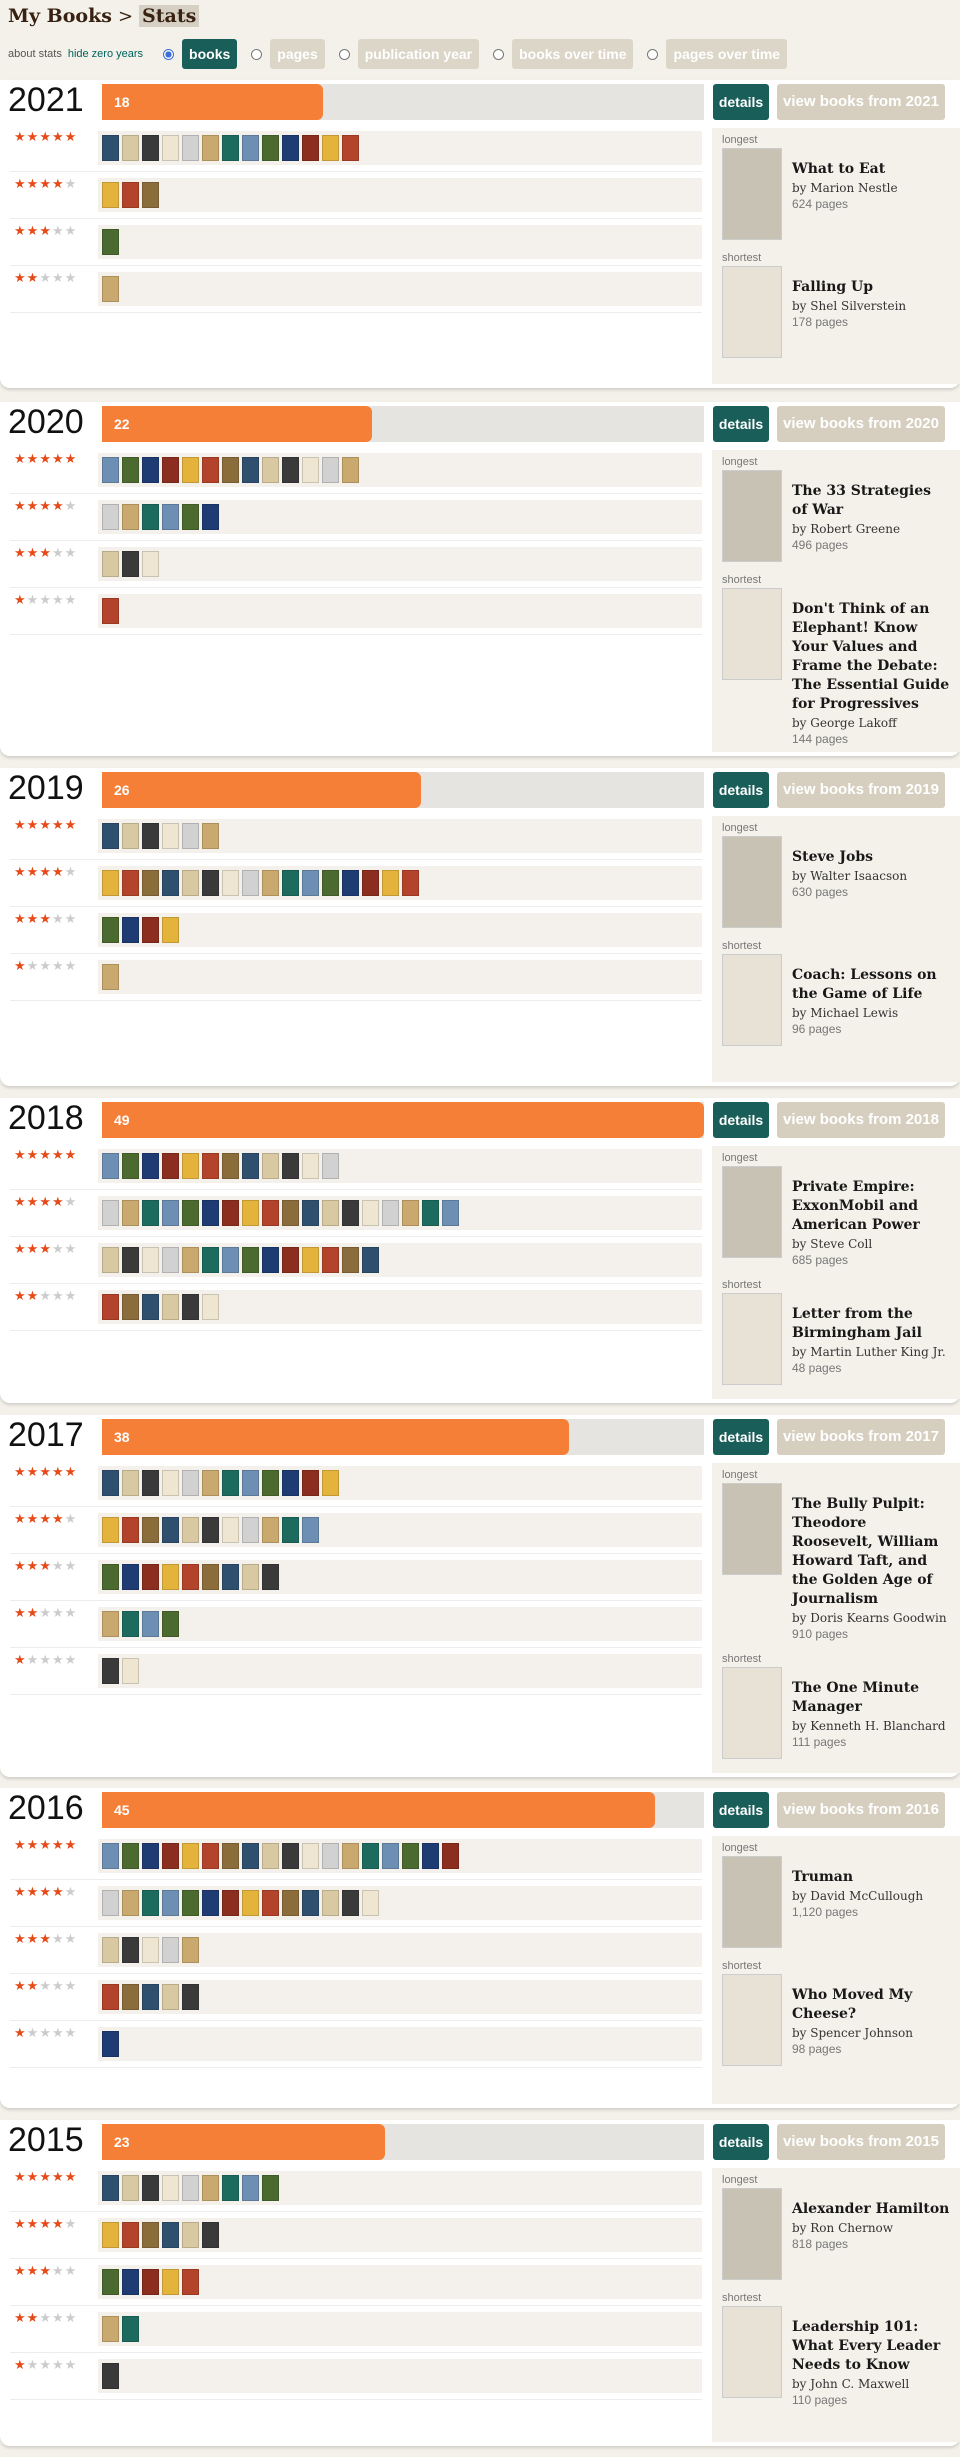 The width and height of the screenshot is (960, 2457). I want to click on view-books-button: view books from 2017, so click(861, 1437).